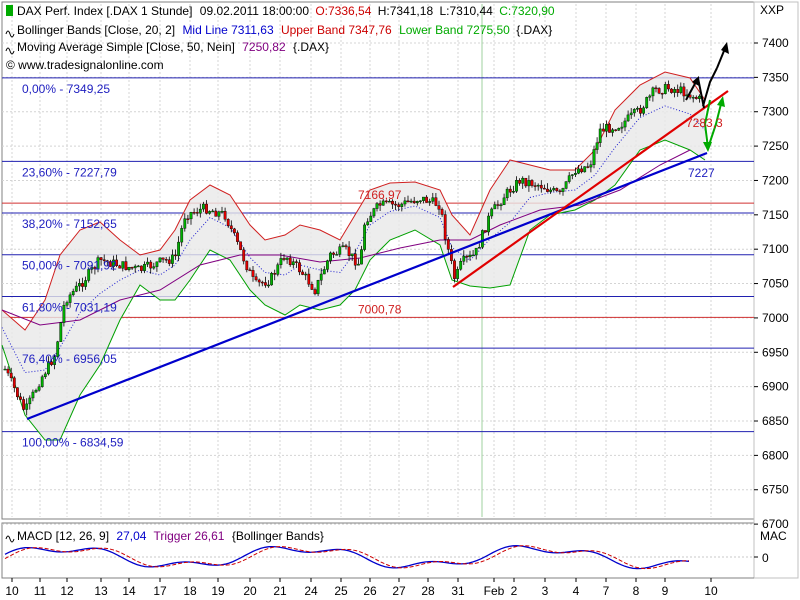  Describe the element at coordinates (775, 112) in the screenshot. I see `y-tick-label: 7300` at that location.